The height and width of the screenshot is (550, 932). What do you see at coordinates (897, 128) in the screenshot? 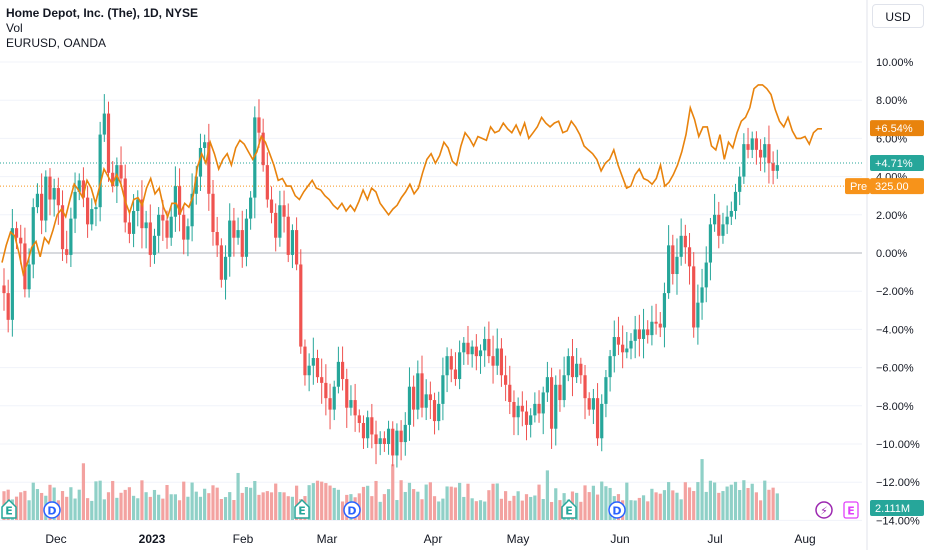
I see `compare-last-box` at bounding box center [897, 128].